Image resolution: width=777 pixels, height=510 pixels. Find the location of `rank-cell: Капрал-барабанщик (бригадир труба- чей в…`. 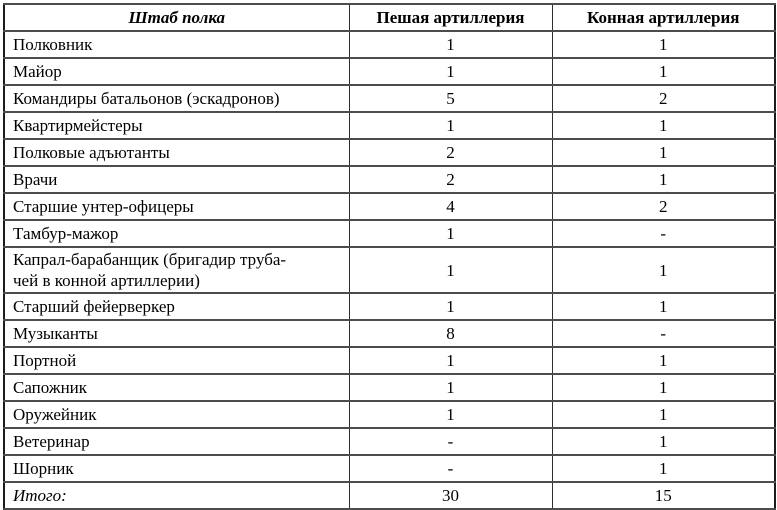

rank-cell: Капрал-барабанщик (бригадир труба- чей в… is located at coordinates (176, 270).